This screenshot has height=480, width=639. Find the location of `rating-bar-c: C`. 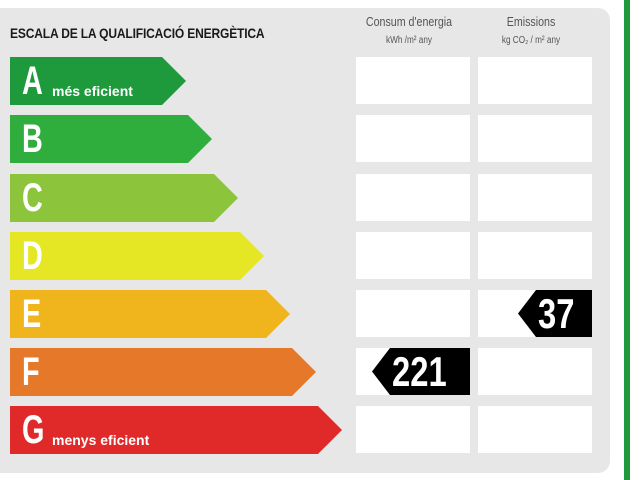

rating-bar-c: C is located at coordinates (124, 198).